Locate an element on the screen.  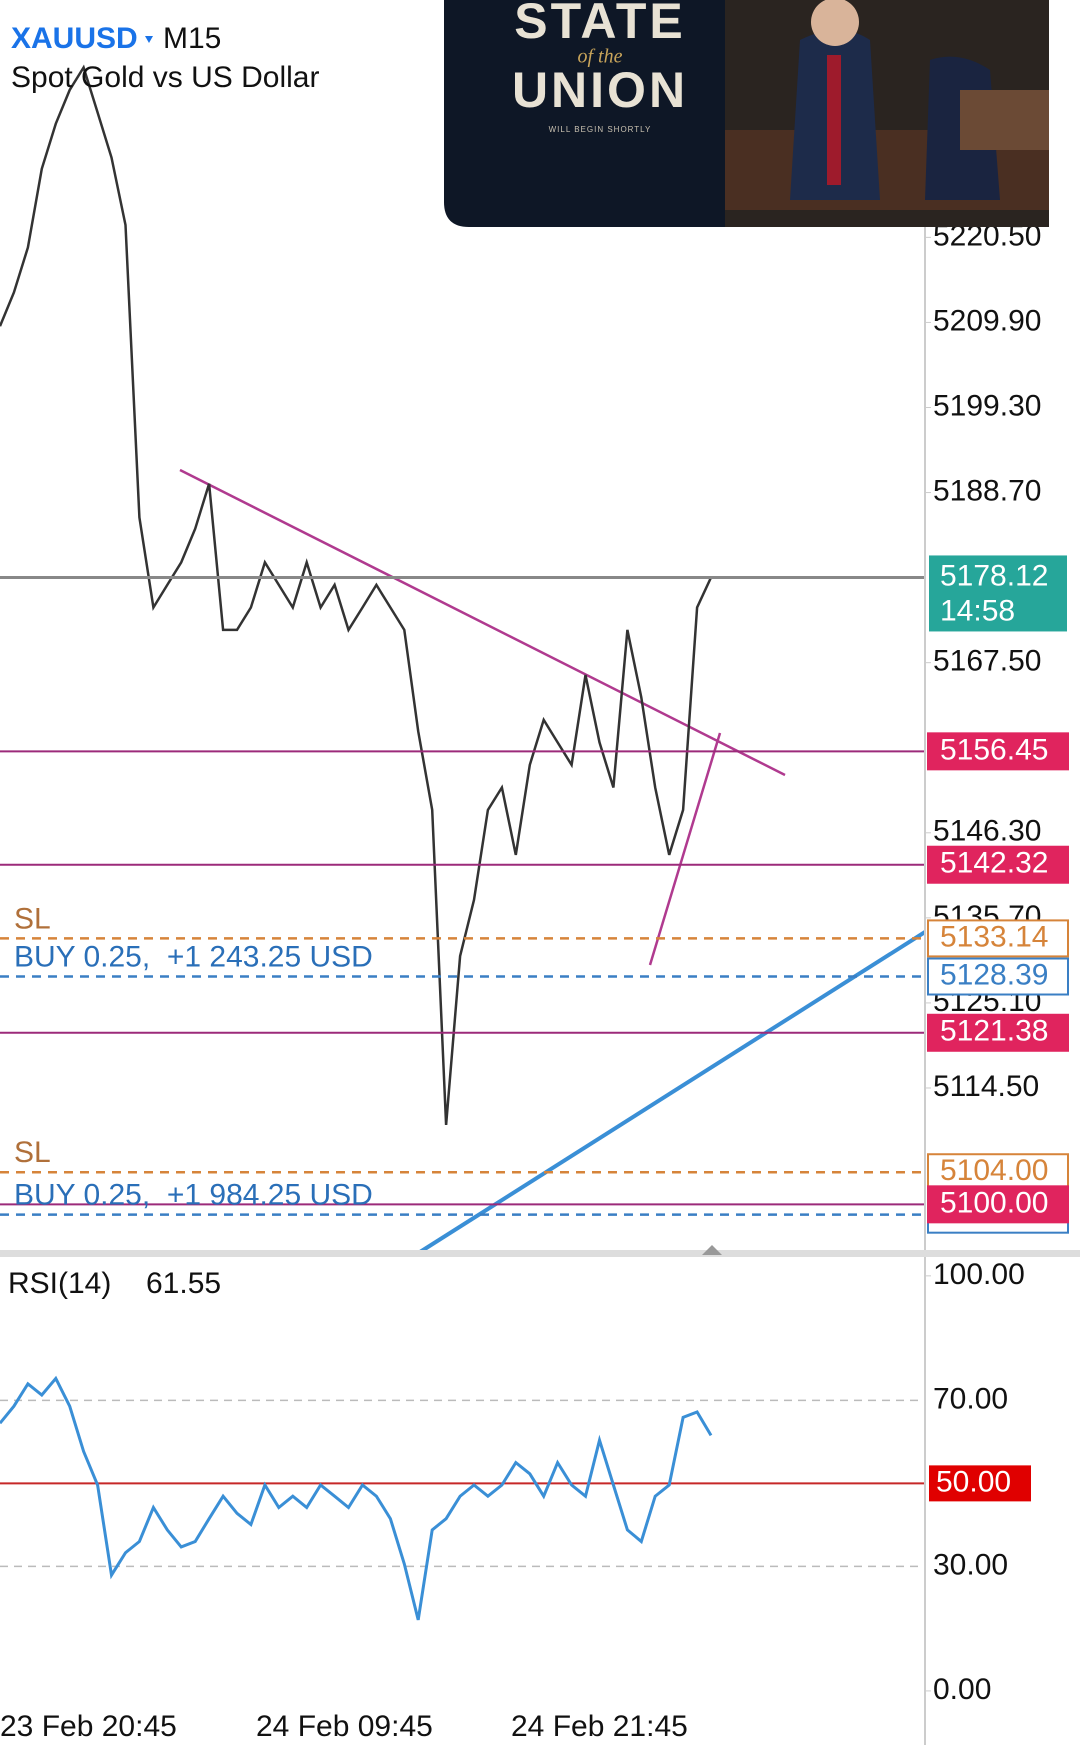
price-tag-label: 5133.14 is located at coordinates (994, 936).